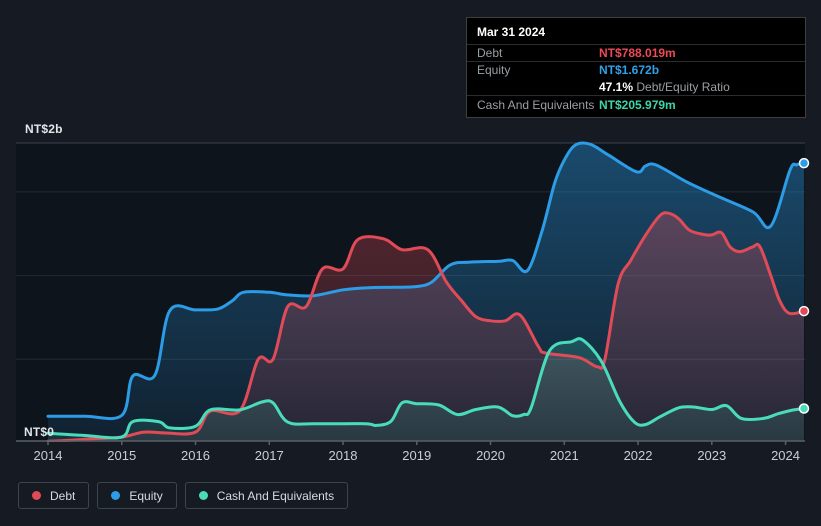  Describe the element at coordinates (36, 495) in the screenshot. I see `debt-legend-dot-icon` at that location.